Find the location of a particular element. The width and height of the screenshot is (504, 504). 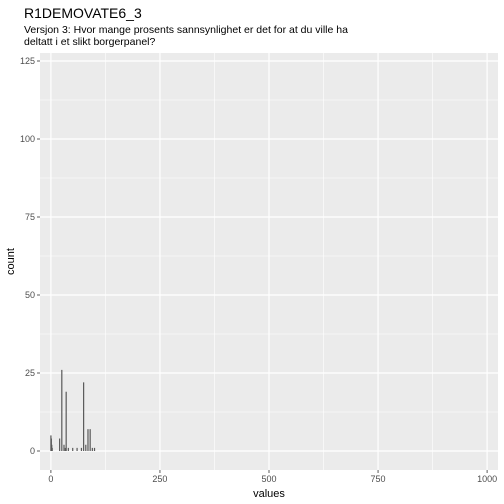

x-axis-tick-label: 500 is located at coordinates (268, 479).